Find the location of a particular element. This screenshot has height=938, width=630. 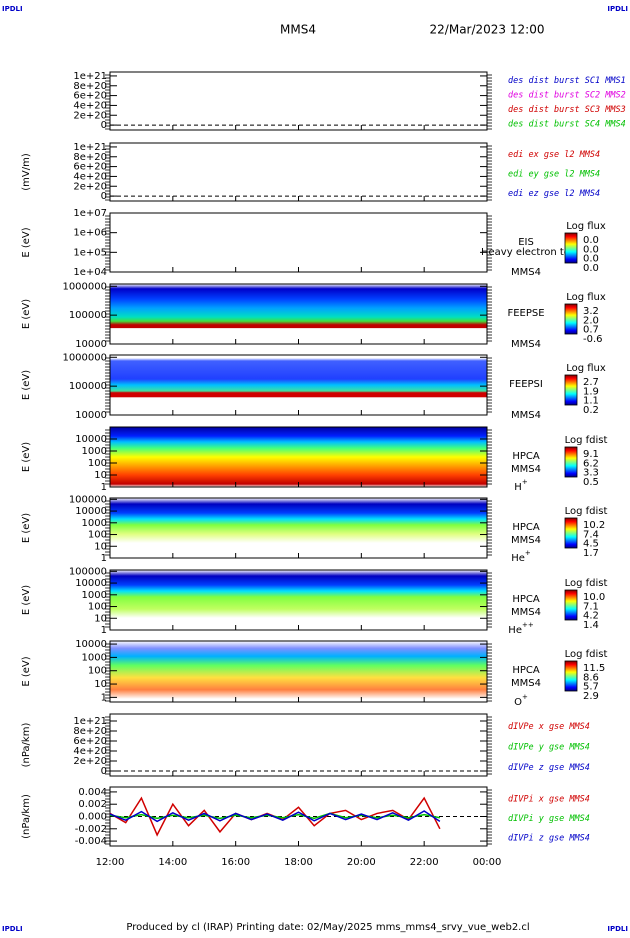

x-tick-label: 20:00 is located at coordinates (361, 862).